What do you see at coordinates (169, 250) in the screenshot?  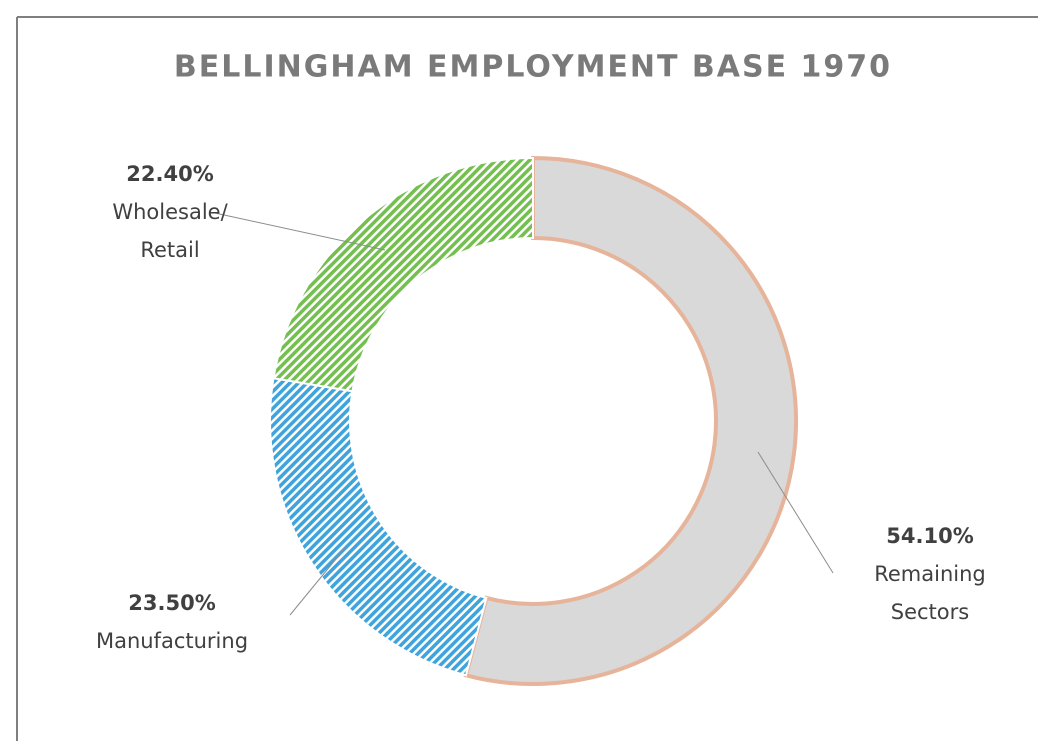 I see `label-line: Retail` at bounding box center [169, 250].